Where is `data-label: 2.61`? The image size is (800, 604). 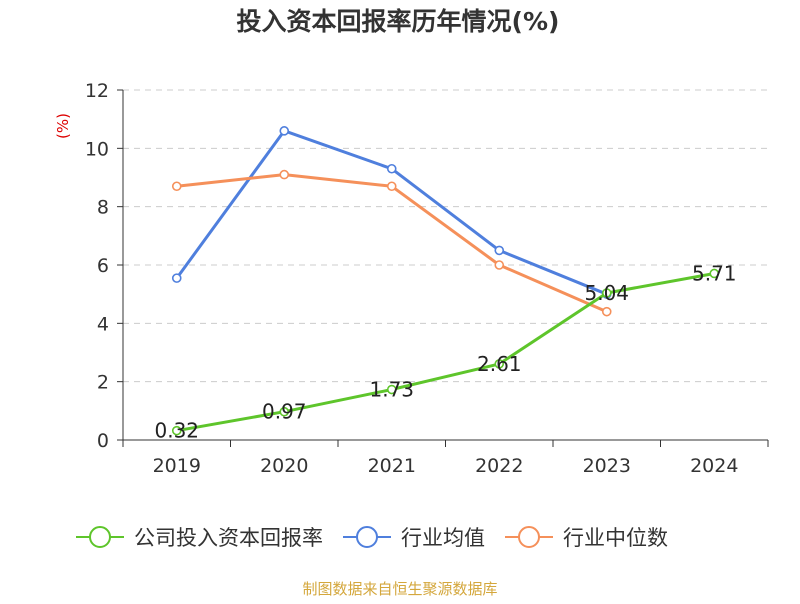
data-label: 2.61 is located at coordinates (499, 364).